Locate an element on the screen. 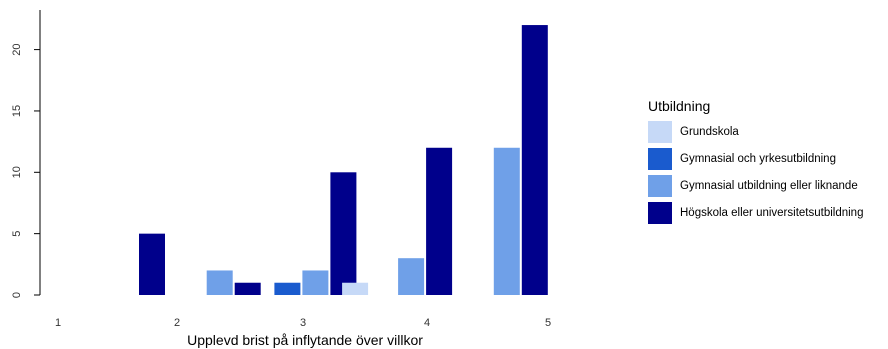  legend-label: Gymnasial utbildning eller liknande is located at coordinates (769, 186).